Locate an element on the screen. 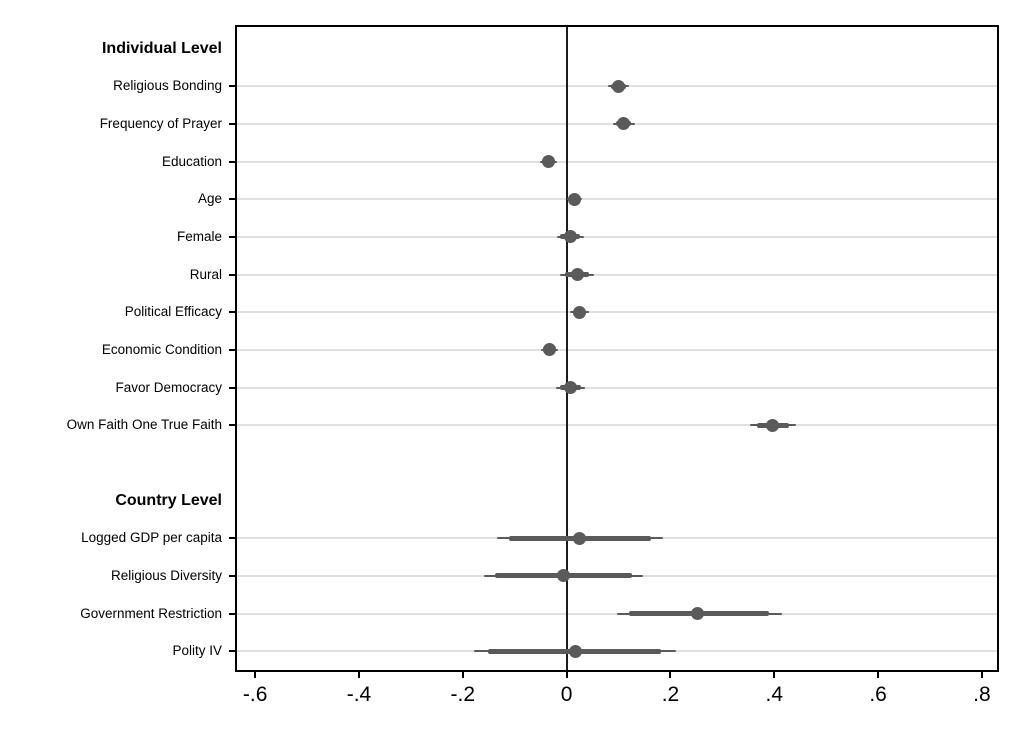 This screenshot has height=745, width=1024. x-tick-label: -.4 is located at coordinates (359, 694).